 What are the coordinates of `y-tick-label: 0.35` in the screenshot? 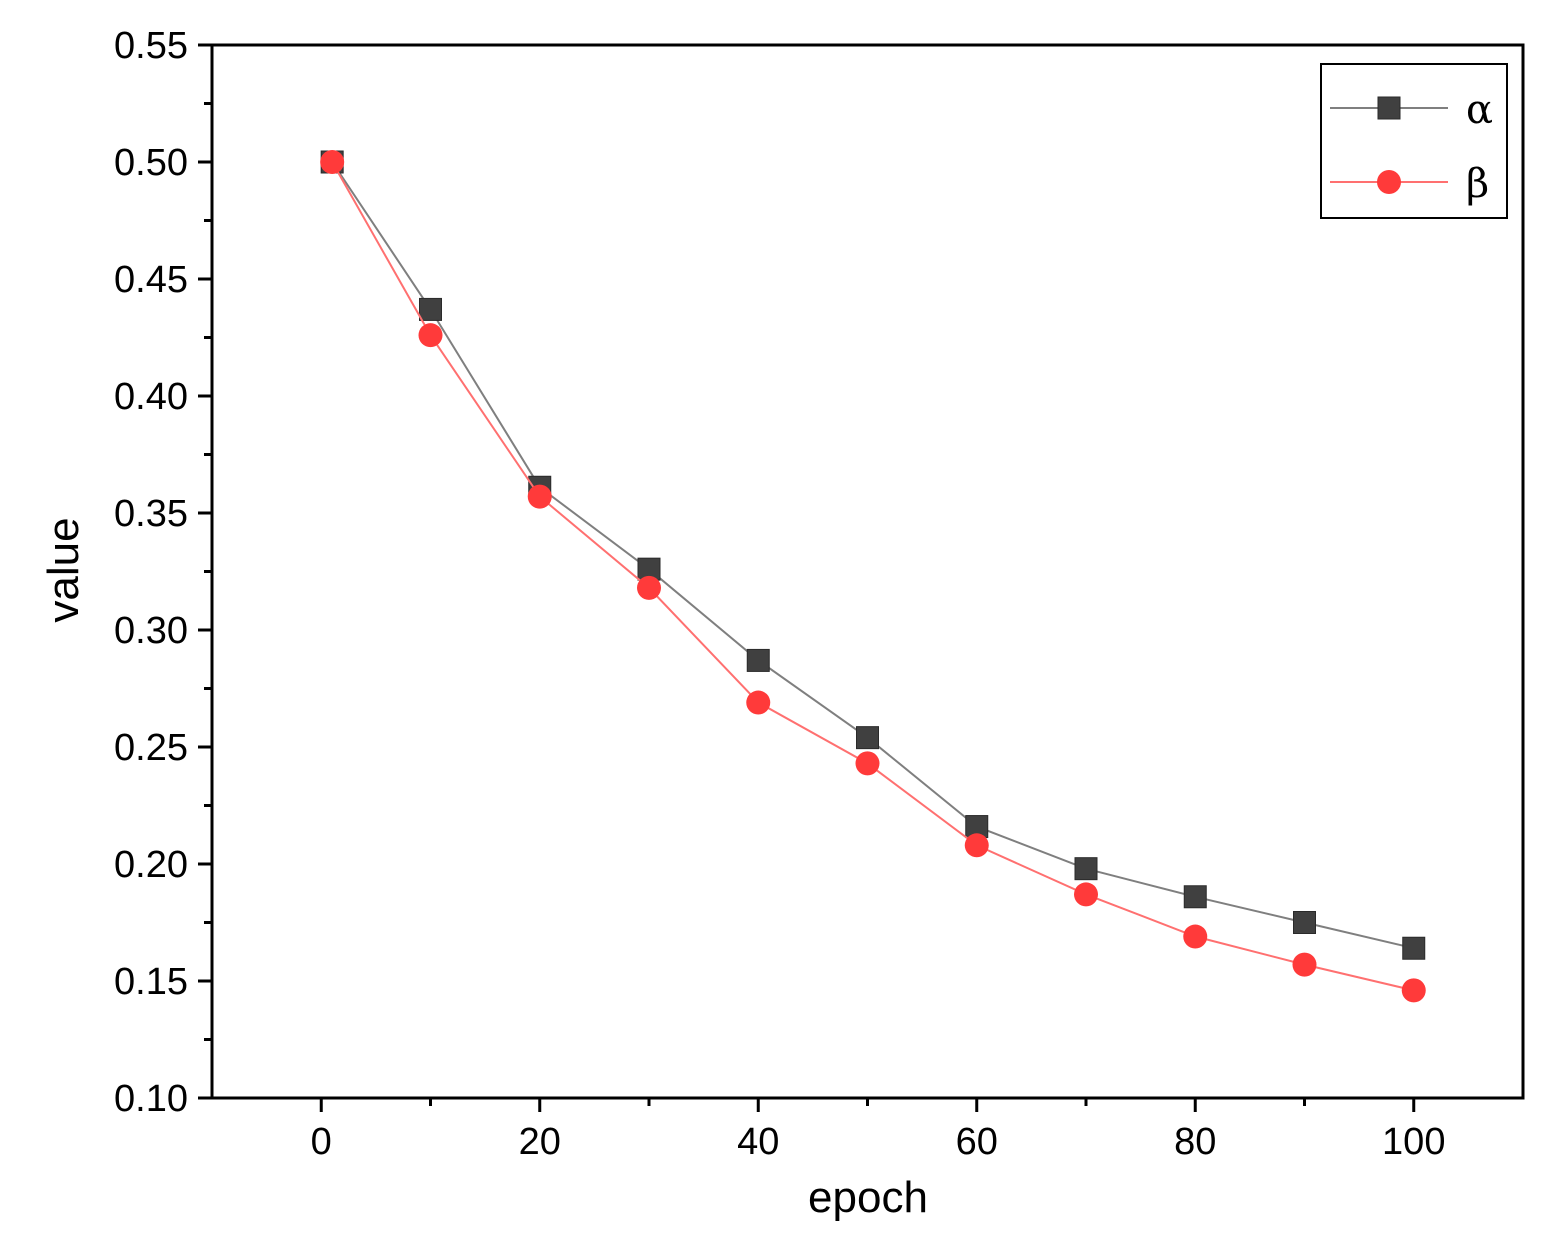 It's located at (151, 514).